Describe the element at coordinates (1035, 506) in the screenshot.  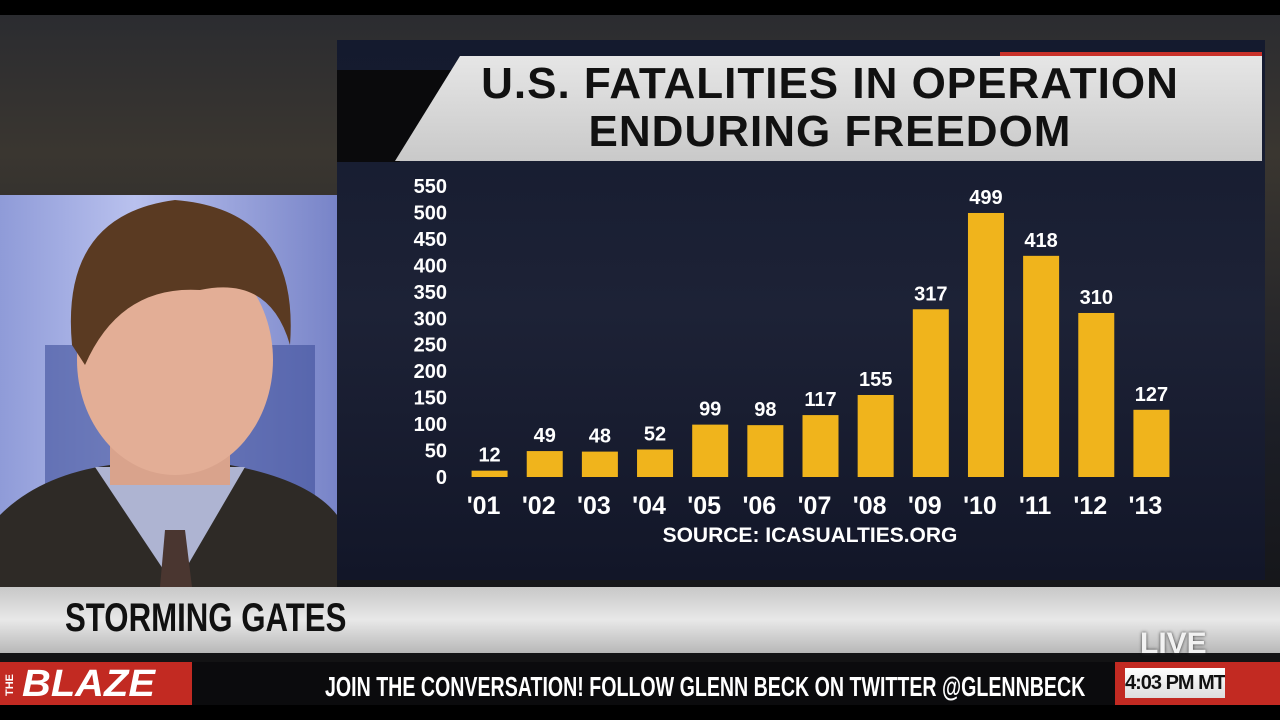
I see `x-tick-label: '11` at that location.